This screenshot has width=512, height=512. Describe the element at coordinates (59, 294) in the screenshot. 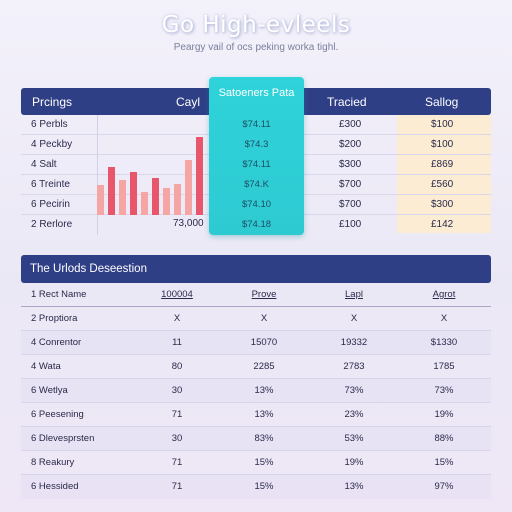

I see `column-header-name: 1 Rect Name` at that location.